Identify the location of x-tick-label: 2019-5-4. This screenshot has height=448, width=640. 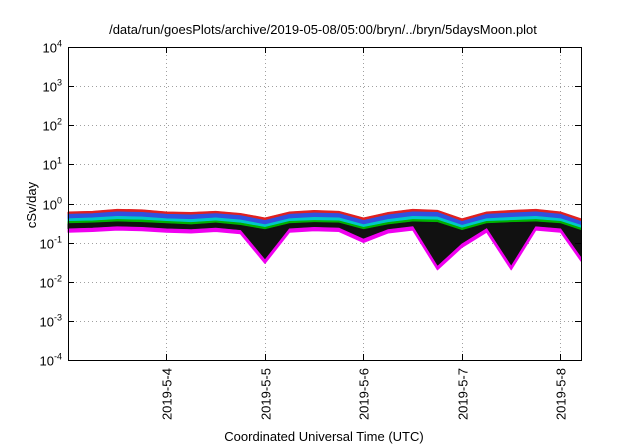
(167, 394).